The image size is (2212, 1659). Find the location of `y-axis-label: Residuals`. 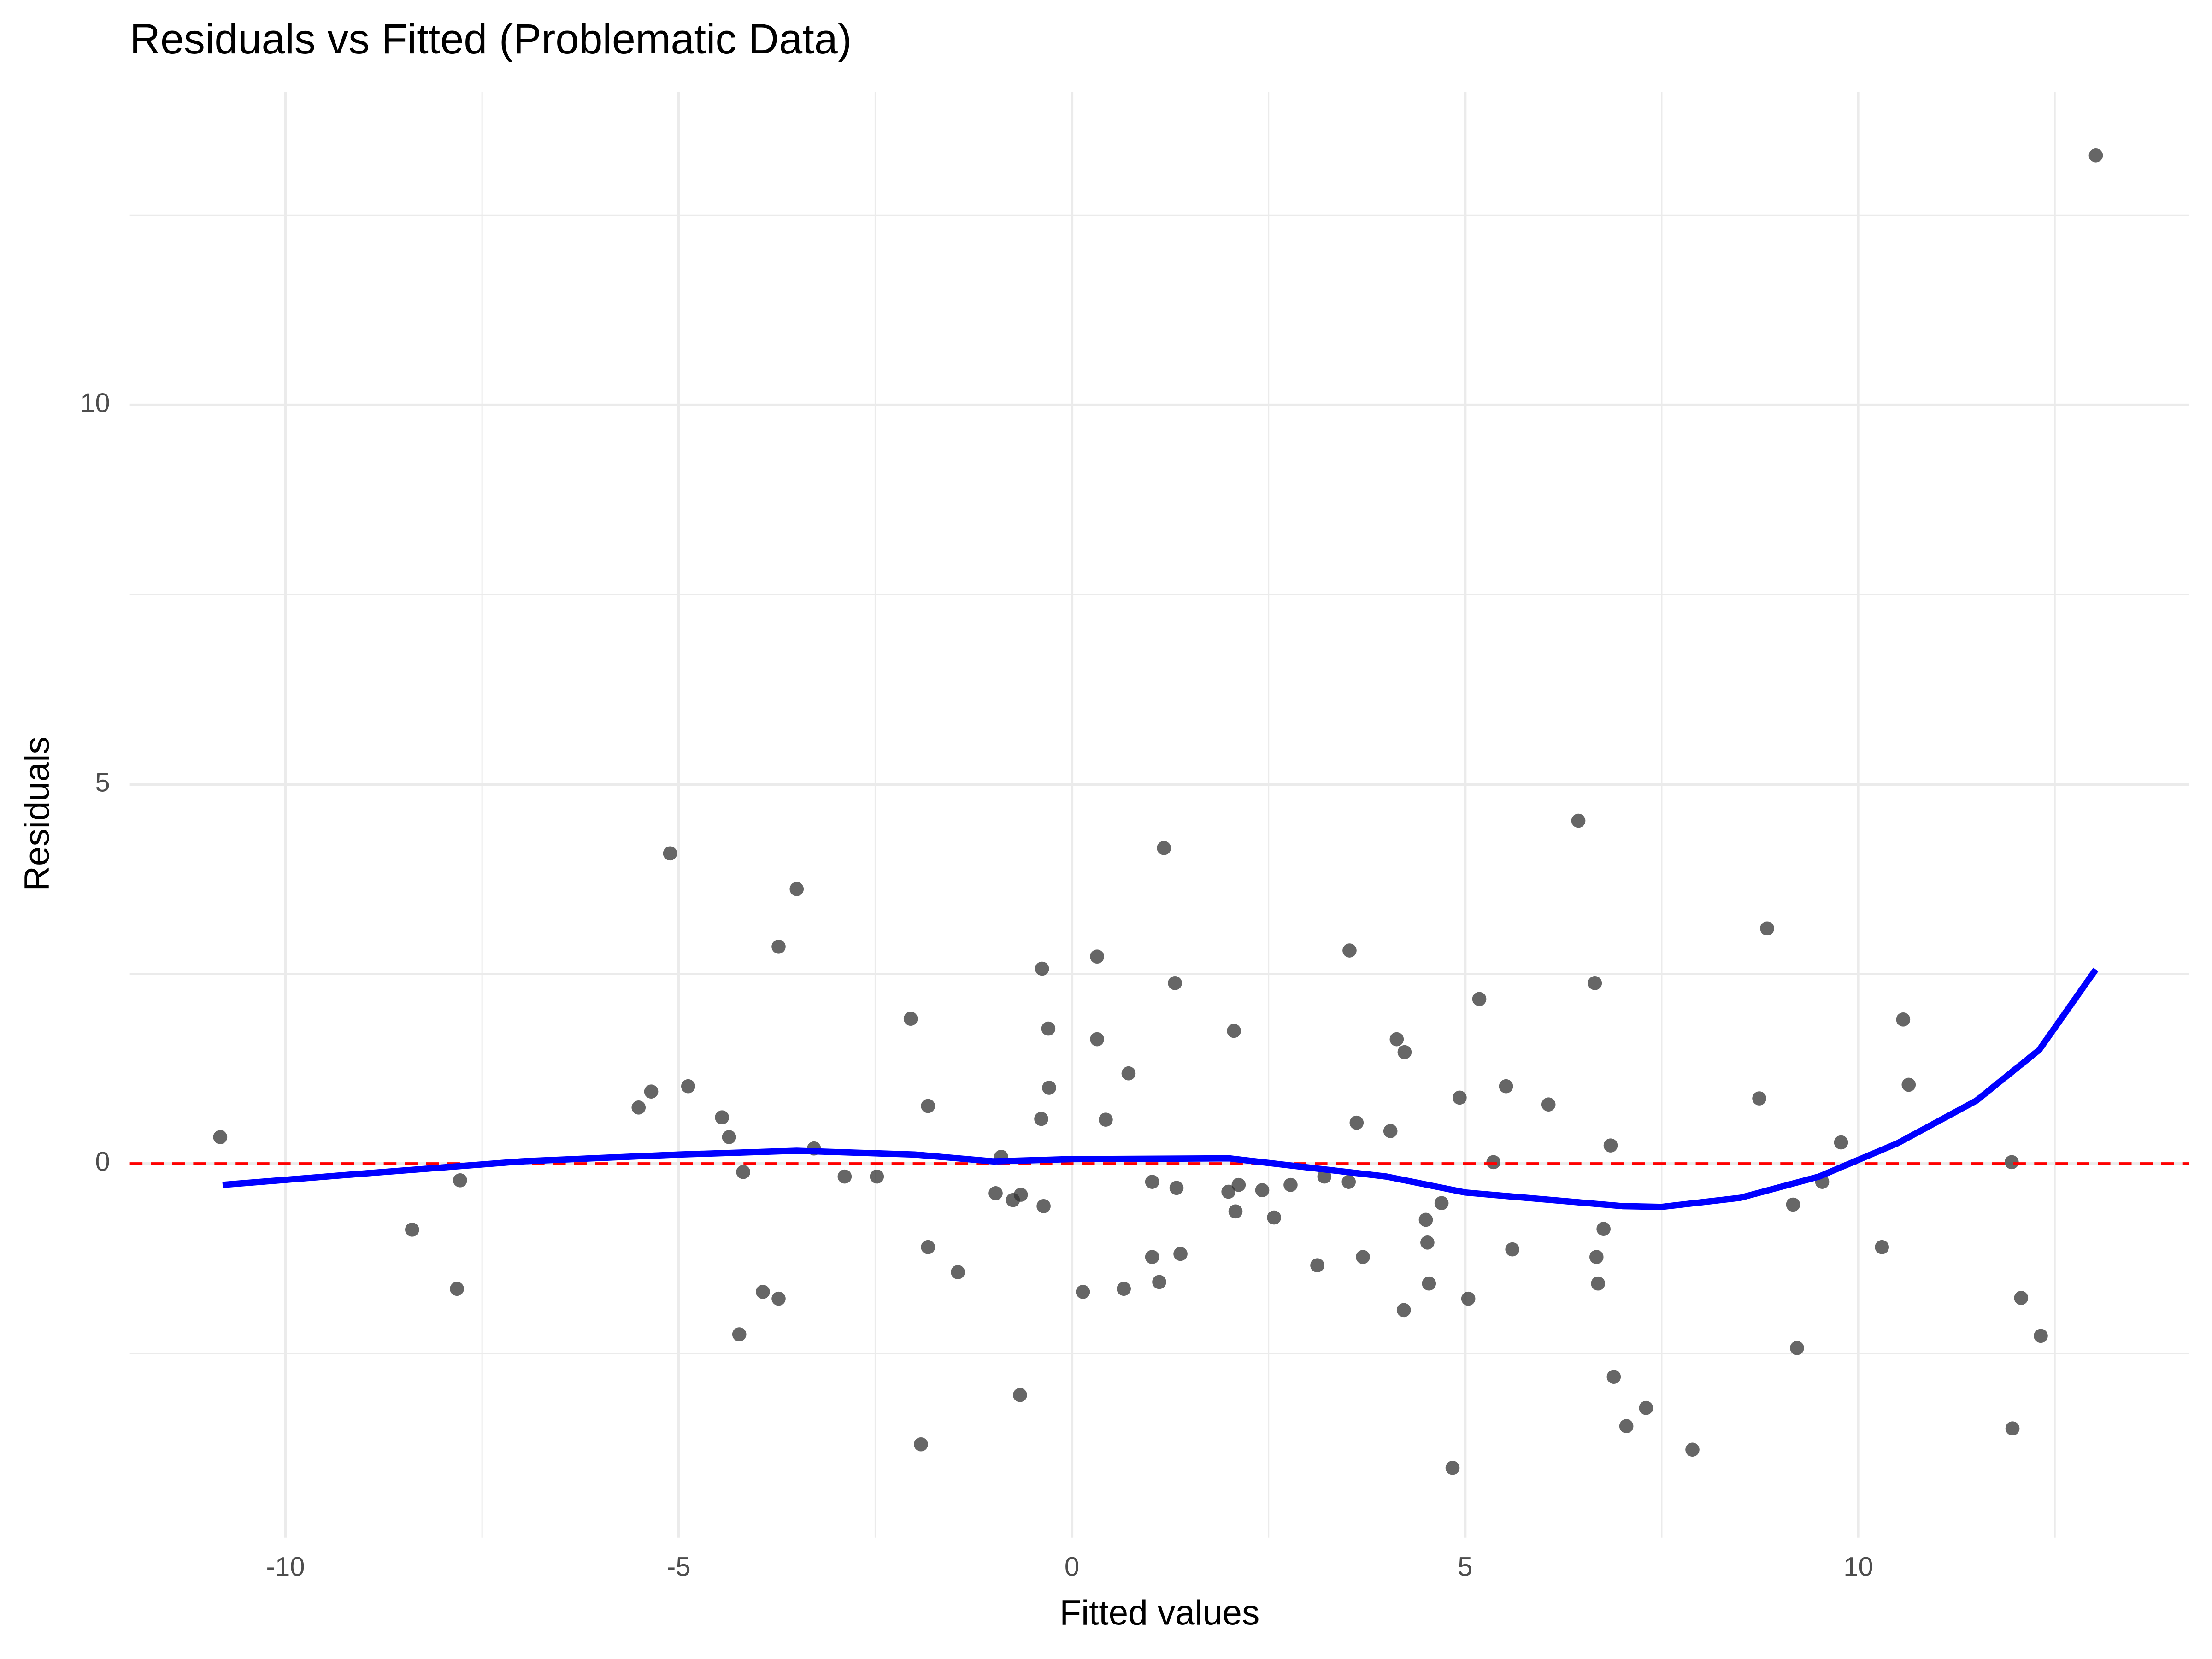

y-axis-label: Residuals is located at coordinates (37, 813).